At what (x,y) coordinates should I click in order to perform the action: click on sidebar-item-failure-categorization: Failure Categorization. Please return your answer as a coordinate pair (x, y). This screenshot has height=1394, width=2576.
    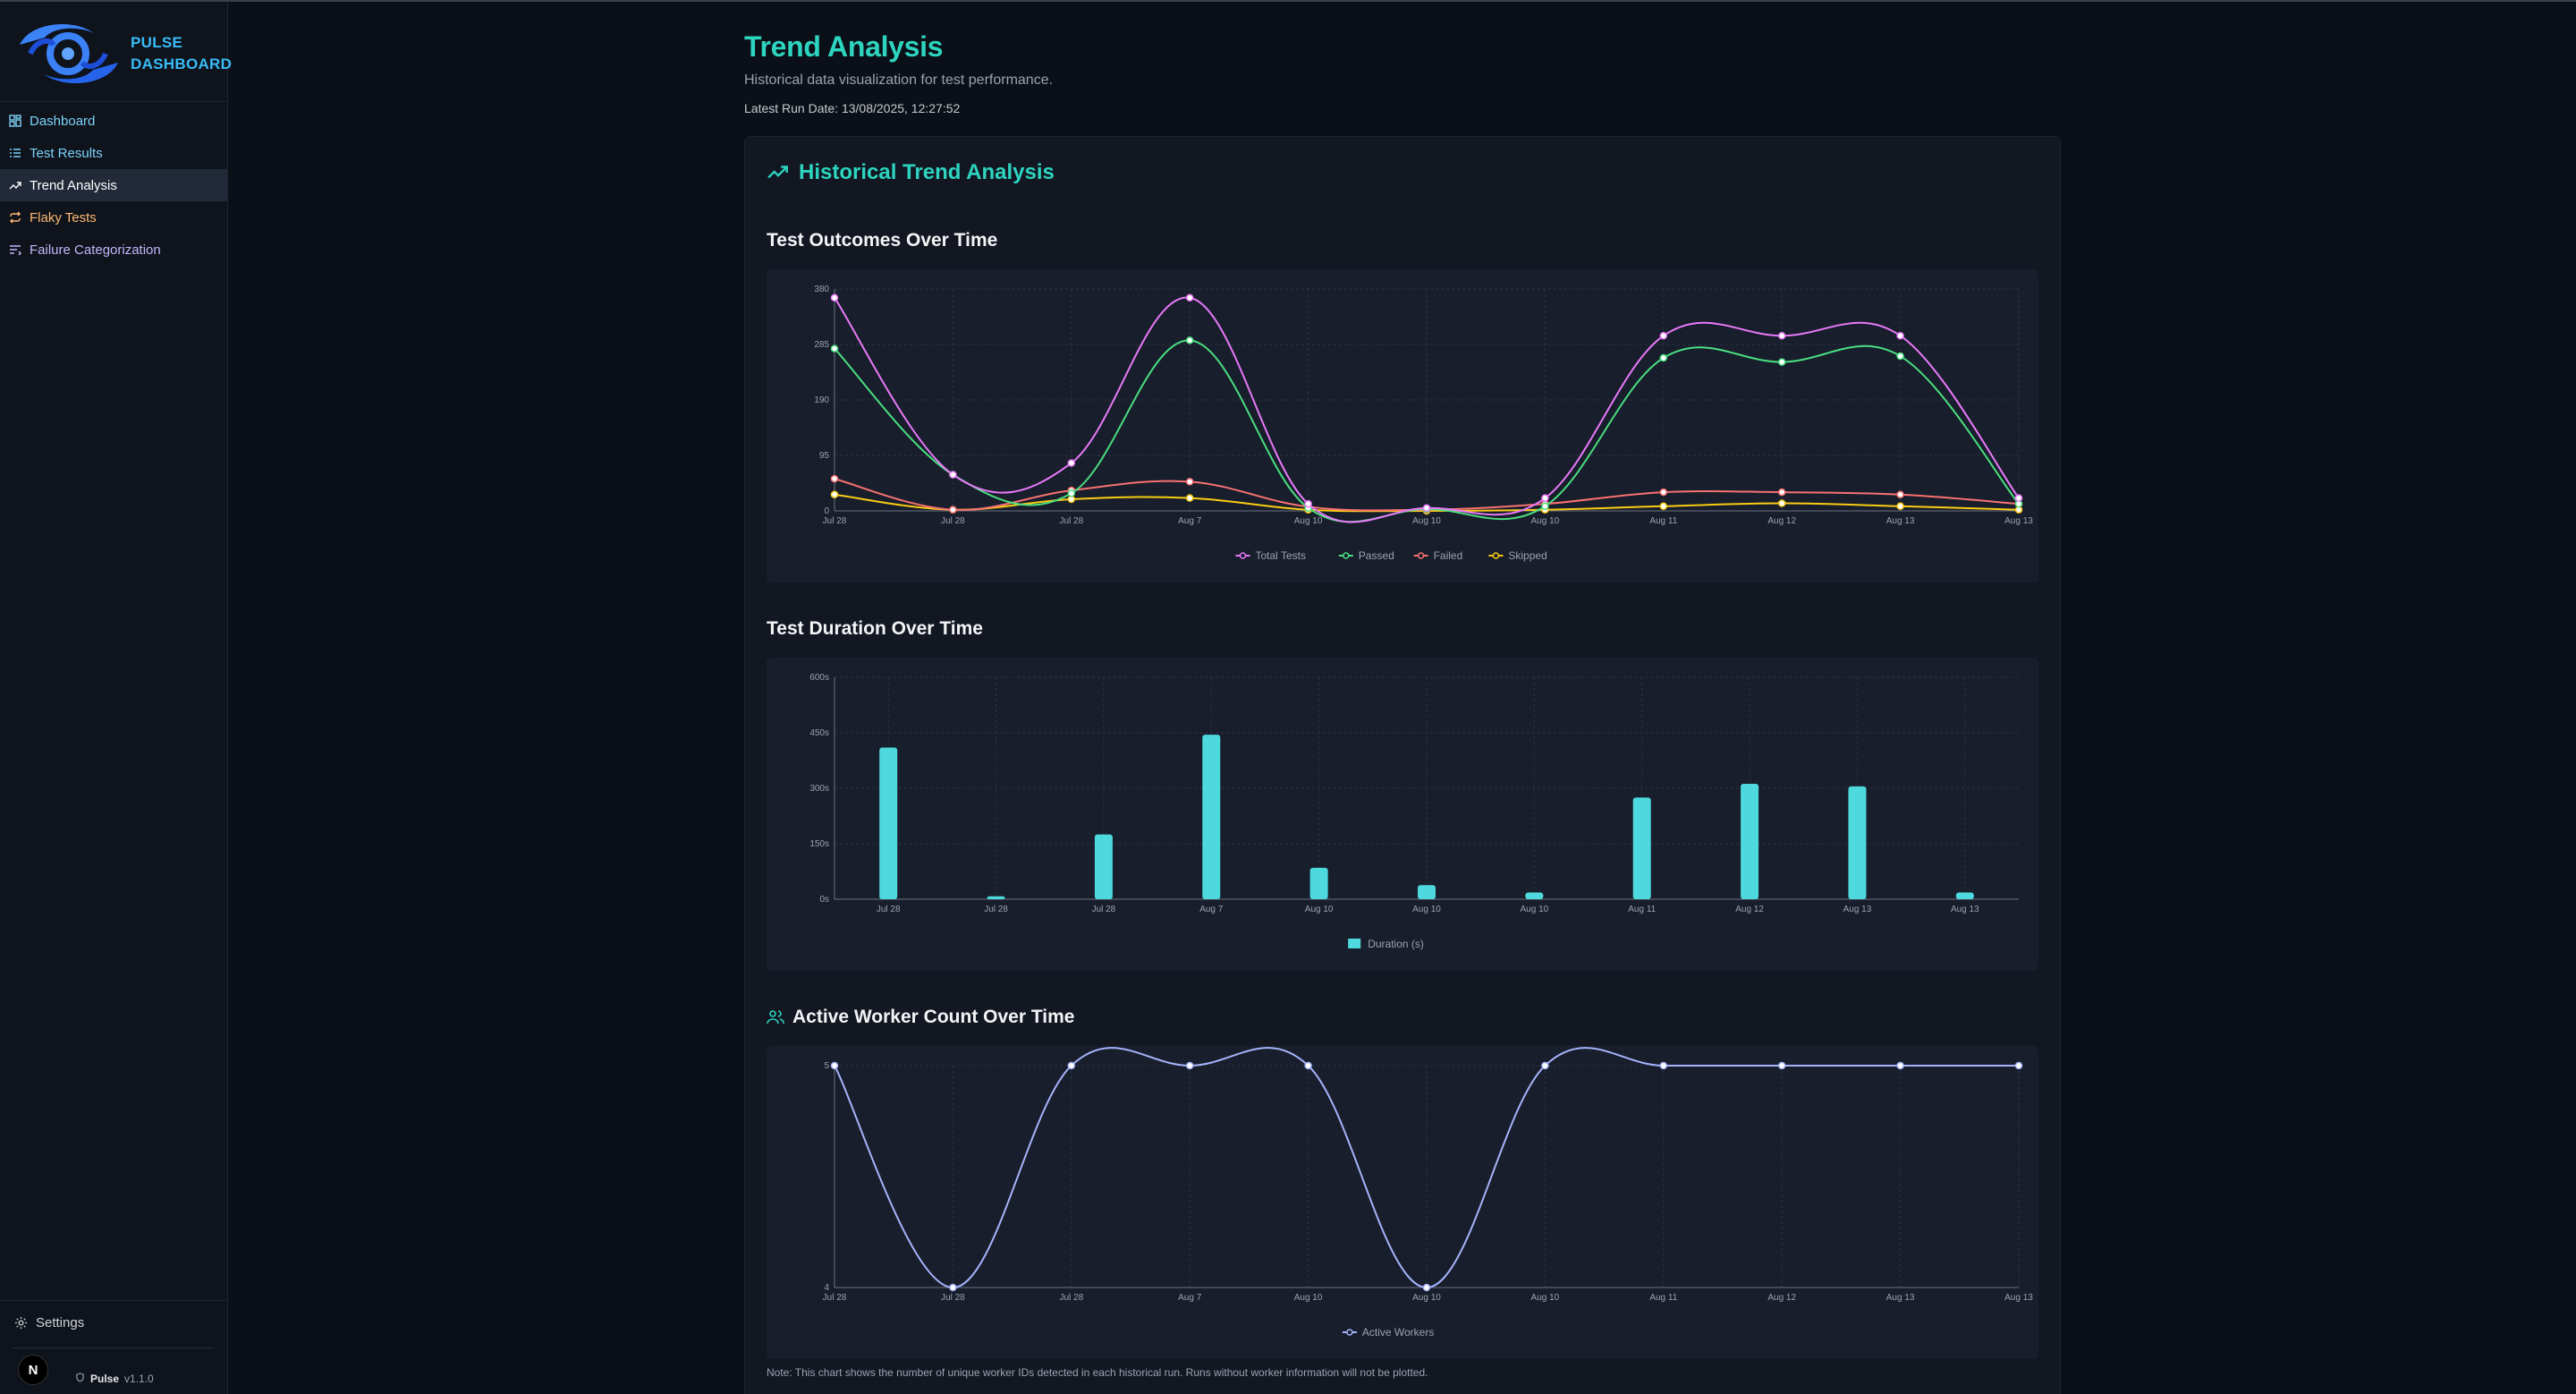
    Looking at the image, I should click on (113, 250).